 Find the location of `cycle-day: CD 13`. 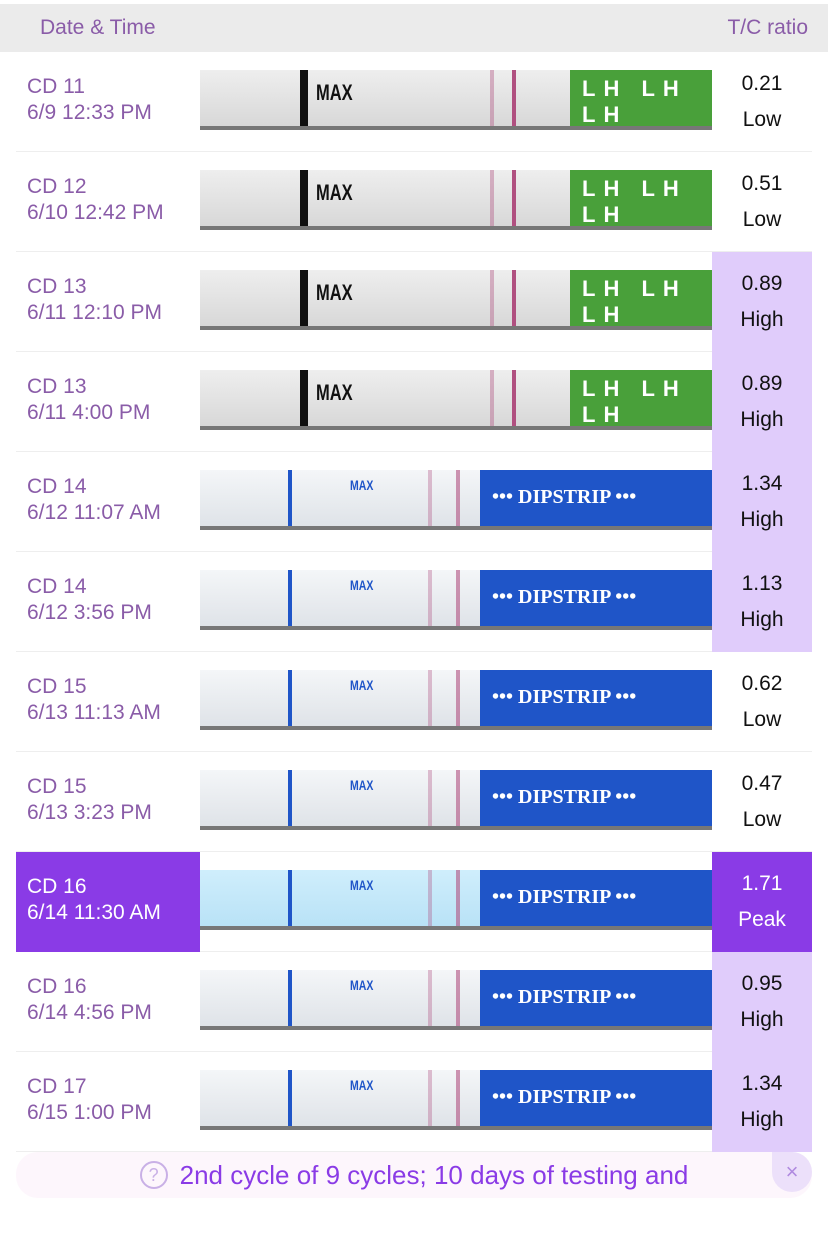

cycle-day: CD 13 is located at coordinates (57, 386).